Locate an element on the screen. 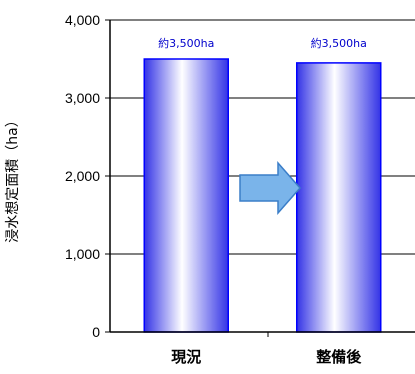 The height and width of the screenshot is (374, 415). x-category-label: 整備後 is located at coordinates (339, 357).